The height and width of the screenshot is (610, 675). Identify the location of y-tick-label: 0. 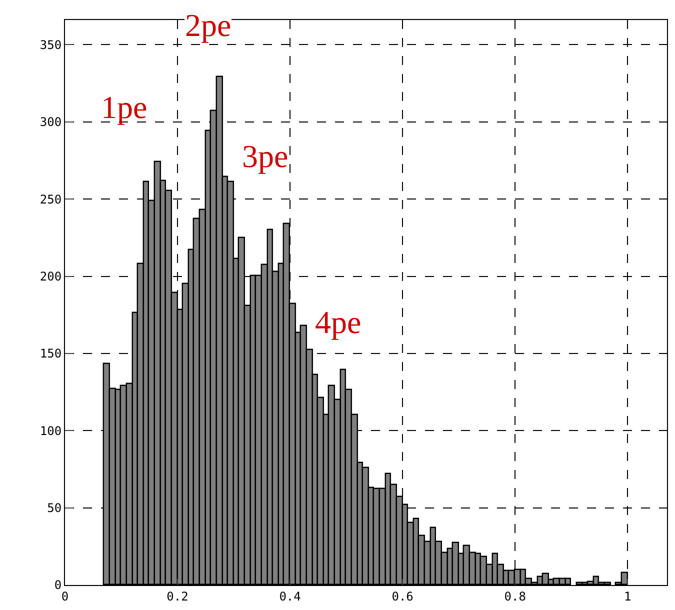
(58, 585).